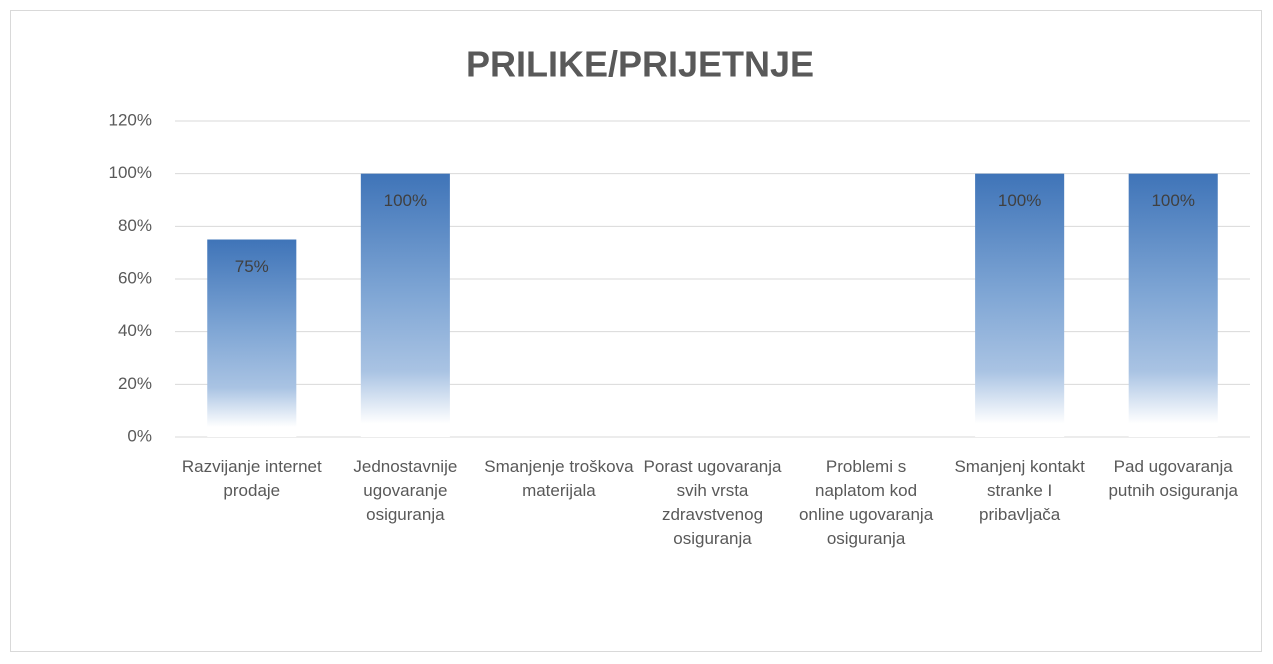  Describe the element at coordinates (130, 119) in the screenshot. I see `y-tick-label: 120%` at that location.